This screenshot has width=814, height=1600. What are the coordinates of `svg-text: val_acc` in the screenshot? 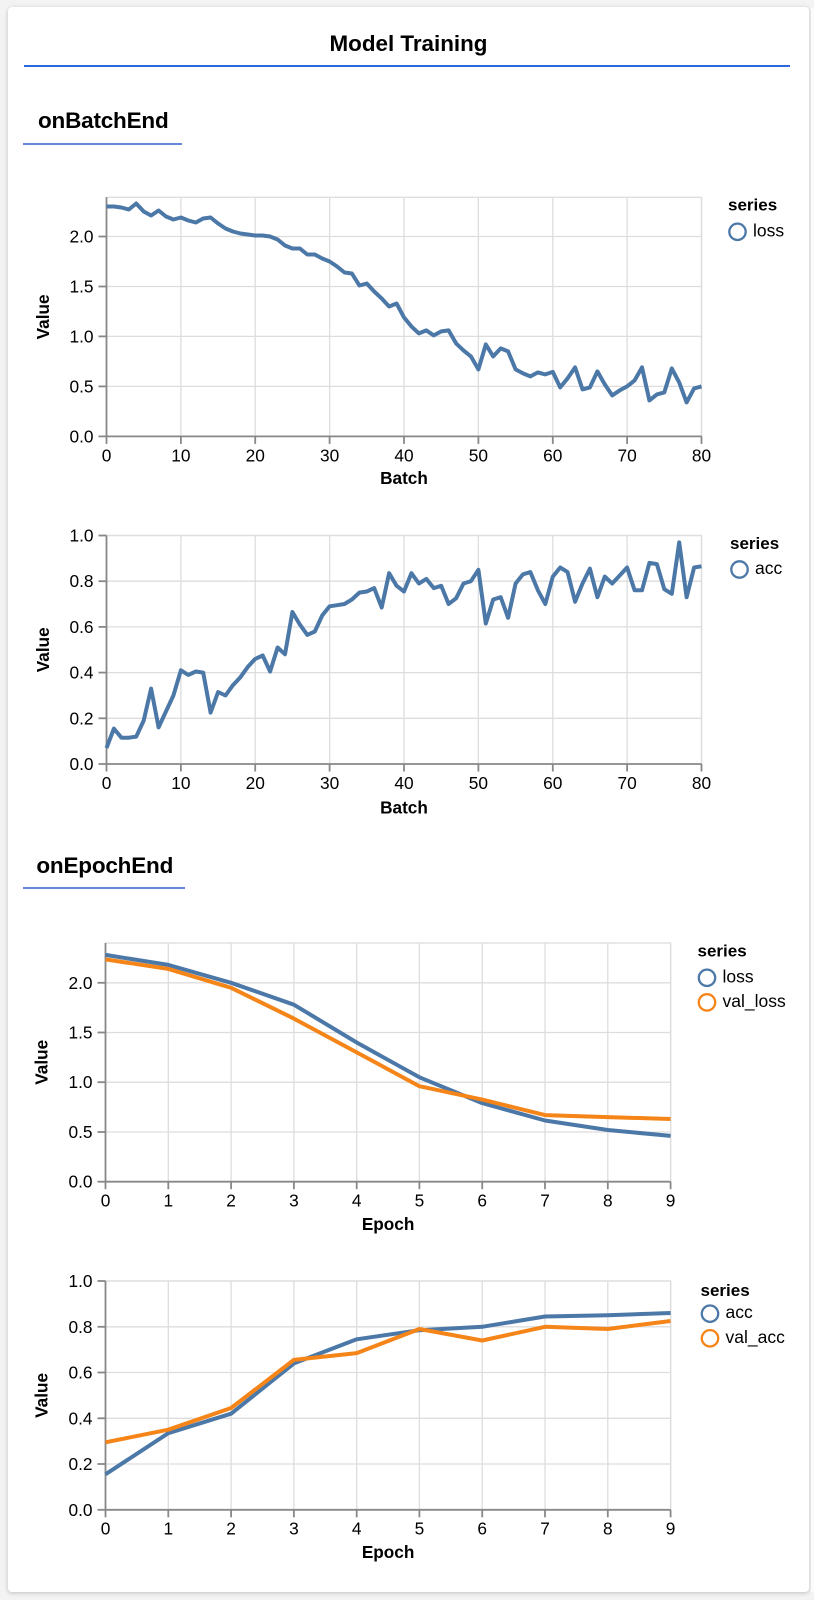 It's located at (756, 1337).